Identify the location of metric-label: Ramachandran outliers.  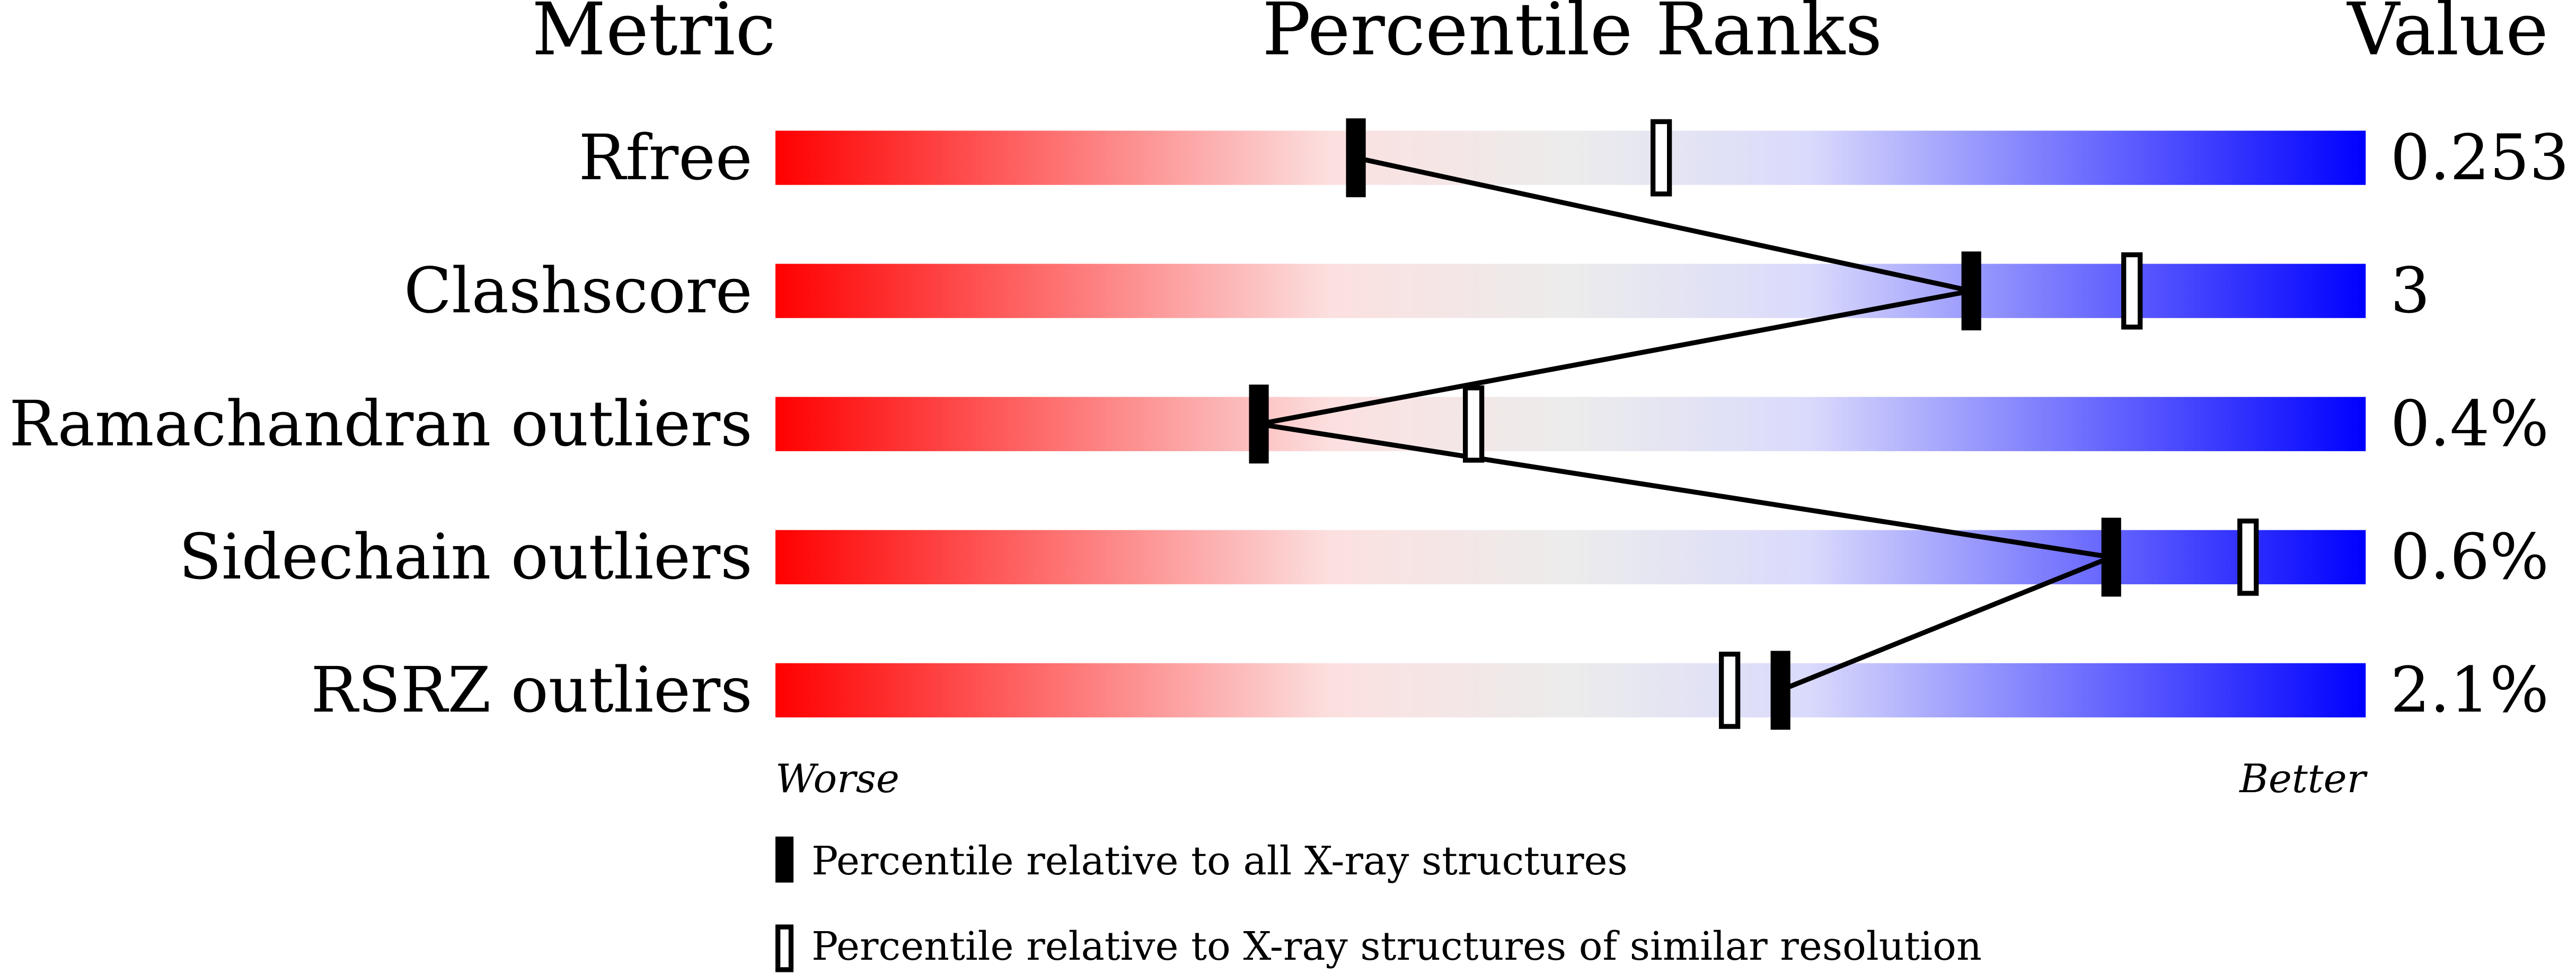
(380, 424).